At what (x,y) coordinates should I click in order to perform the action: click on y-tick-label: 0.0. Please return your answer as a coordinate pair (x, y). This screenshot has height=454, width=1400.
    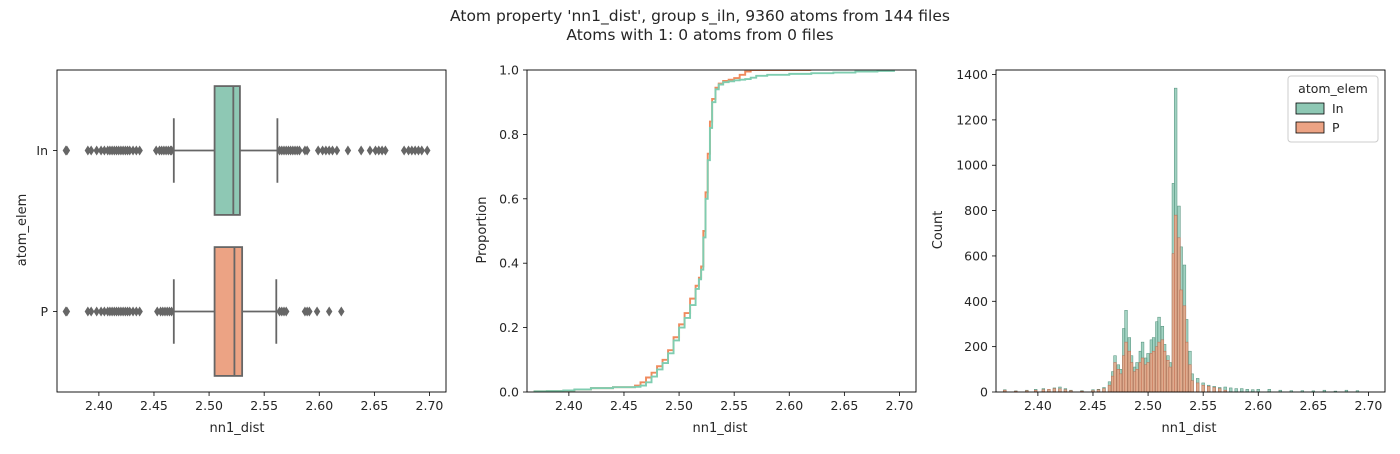
    Looking at the image, I should click on (509, 392).